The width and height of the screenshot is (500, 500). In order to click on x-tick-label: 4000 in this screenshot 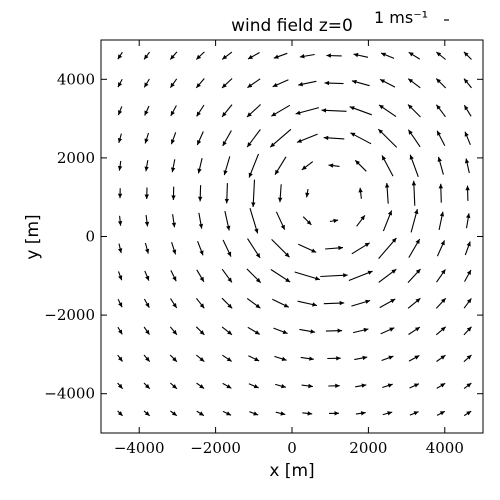, I will do `click(445, 448)`.